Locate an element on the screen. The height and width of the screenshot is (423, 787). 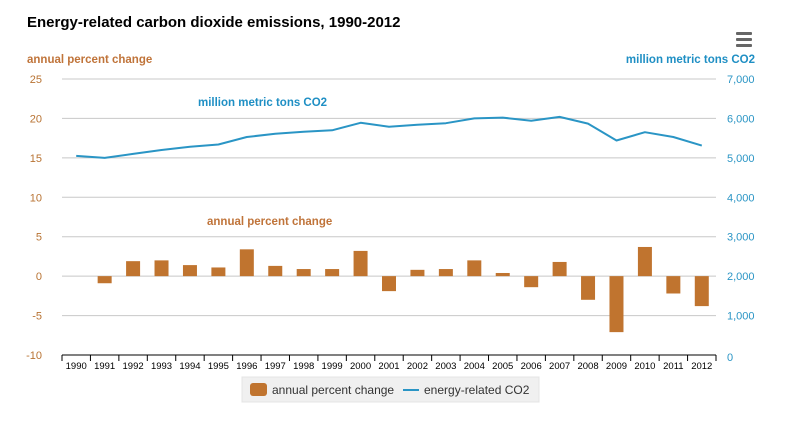
left-tick-label: 20 is located at coordinates (36, 119).